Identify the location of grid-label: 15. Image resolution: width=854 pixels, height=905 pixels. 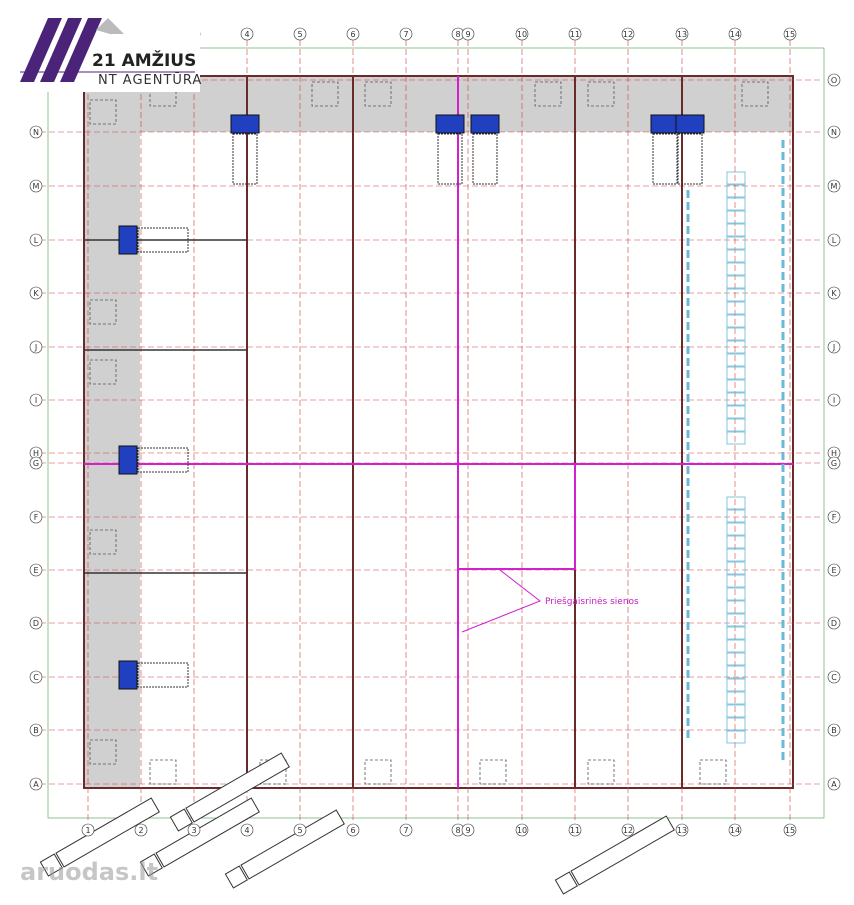
(790, 830).